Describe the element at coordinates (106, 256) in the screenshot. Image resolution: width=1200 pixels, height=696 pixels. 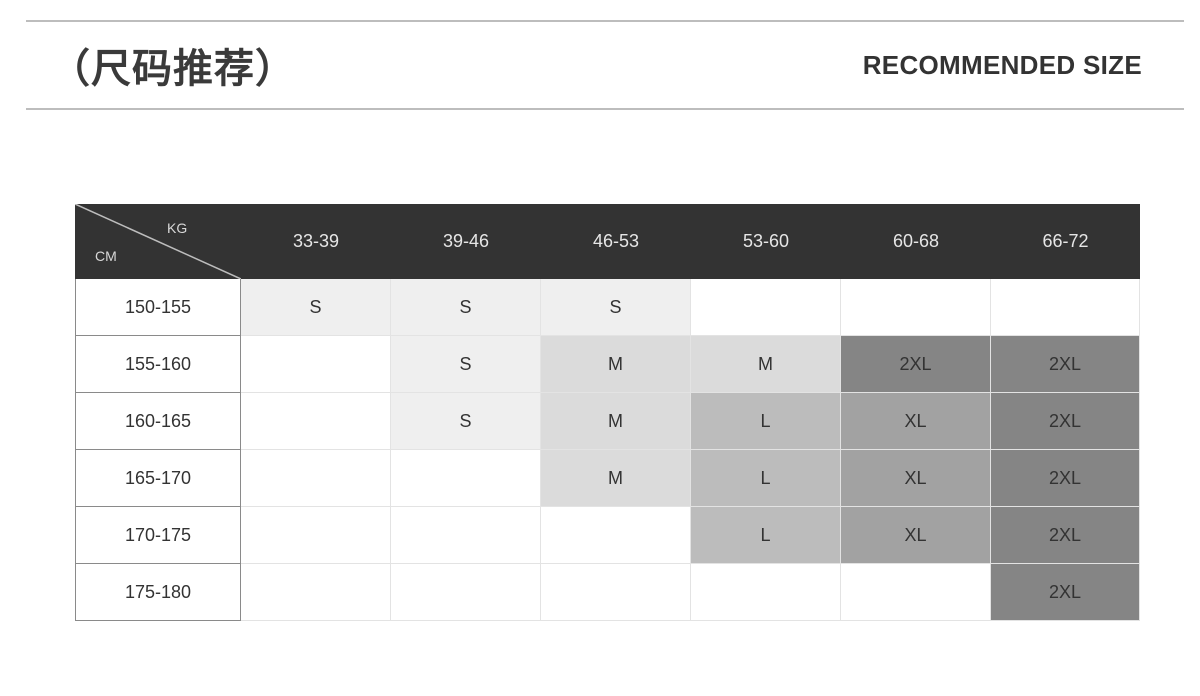
I see `height-unit-label: CM` at that location.